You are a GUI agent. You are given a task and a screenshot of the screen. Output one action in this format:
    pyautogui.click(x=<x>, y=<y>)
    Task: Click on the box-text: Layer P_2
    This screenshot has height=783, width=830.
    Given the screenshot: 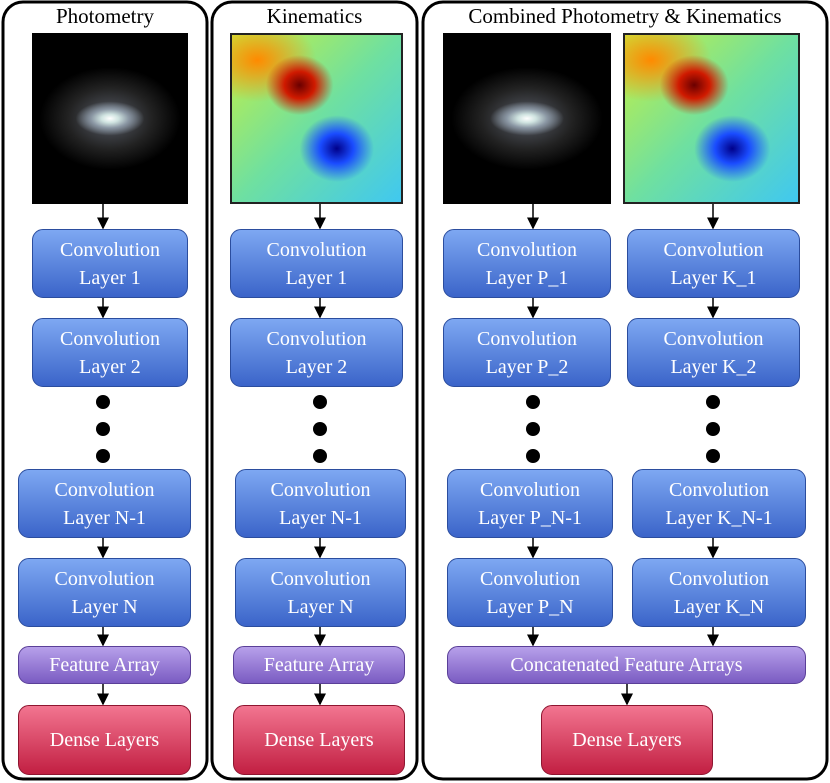 What is the action you would take?
    pyautogui.click(x=527, y=366)
    